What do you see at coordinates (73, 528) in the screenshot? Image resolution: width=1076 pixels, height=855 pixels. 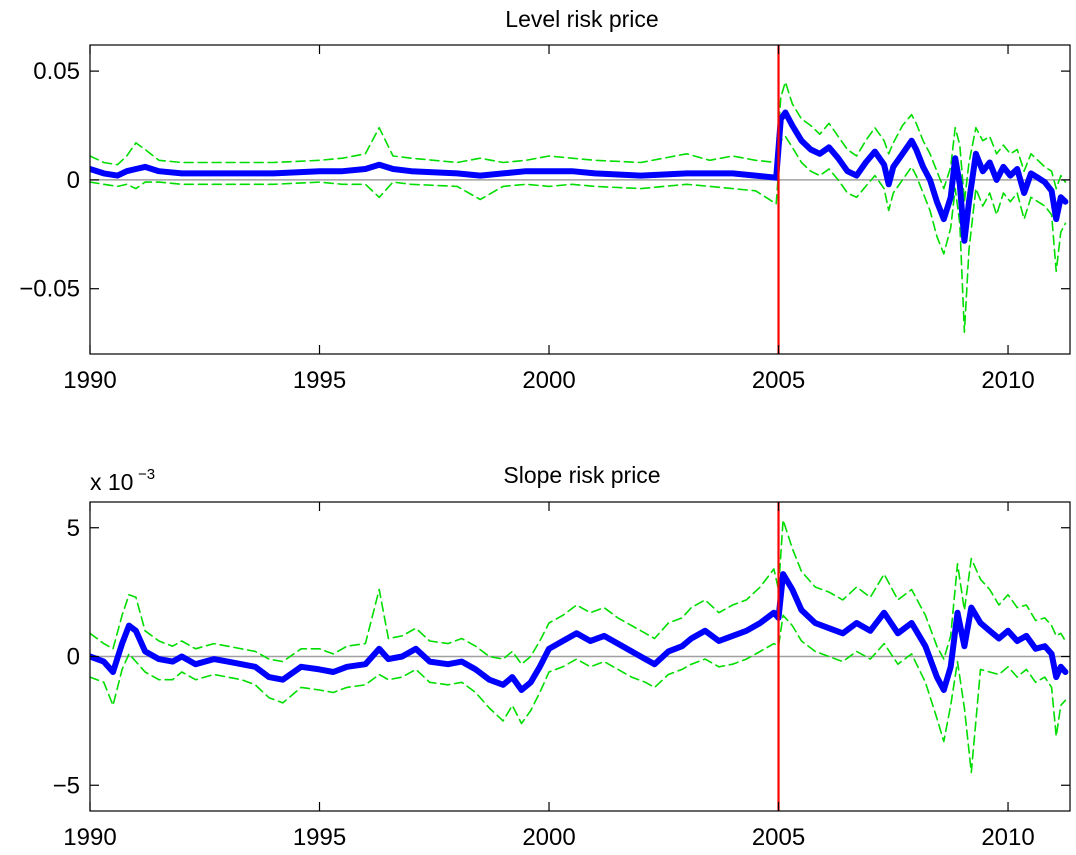 I see `y-tick-label: 5` at bounding box center [73, 528].